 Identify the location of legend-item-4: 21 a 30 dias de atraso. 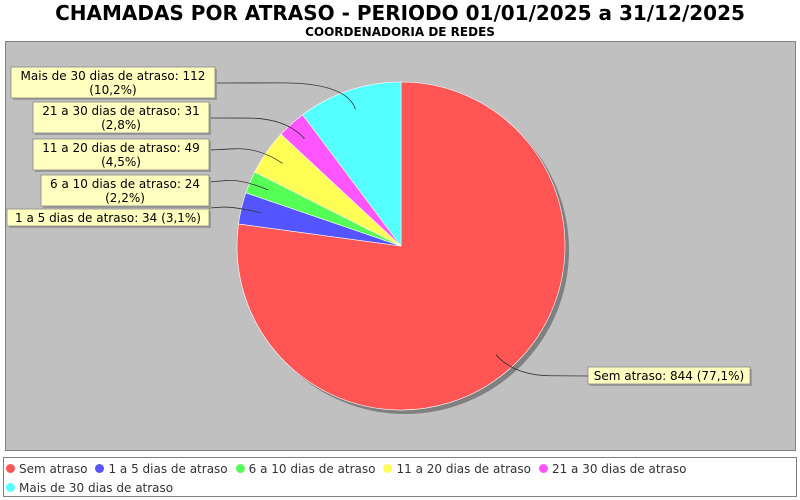
(612, 468).